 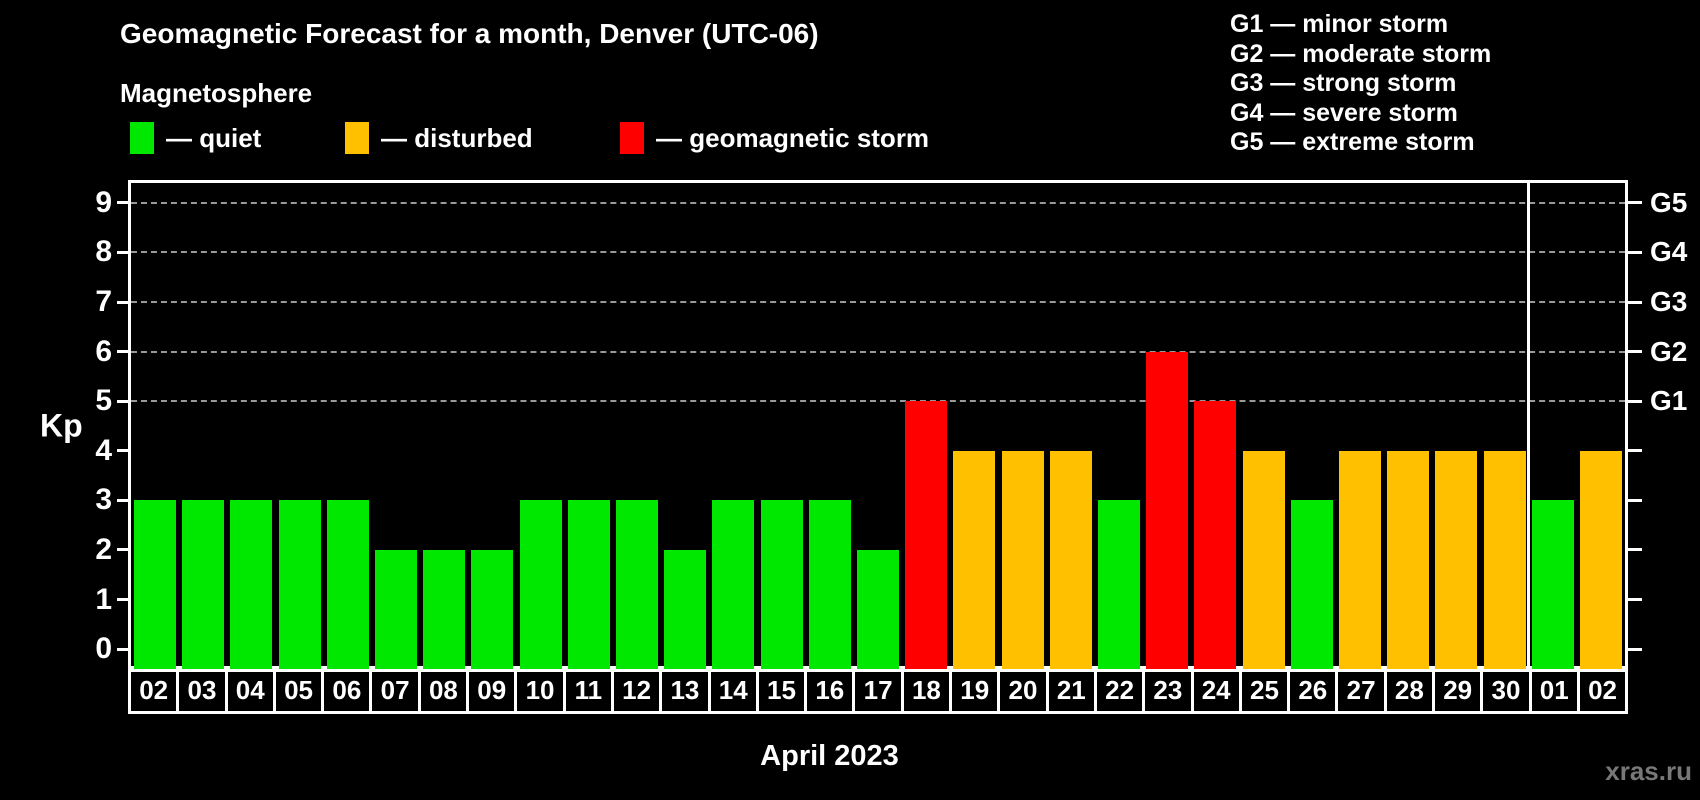 What do you see at coordinates (1459, 690) in the screenshot?
I see `day-label-cell-29-27: 29` at bounding box center [1459, 690].